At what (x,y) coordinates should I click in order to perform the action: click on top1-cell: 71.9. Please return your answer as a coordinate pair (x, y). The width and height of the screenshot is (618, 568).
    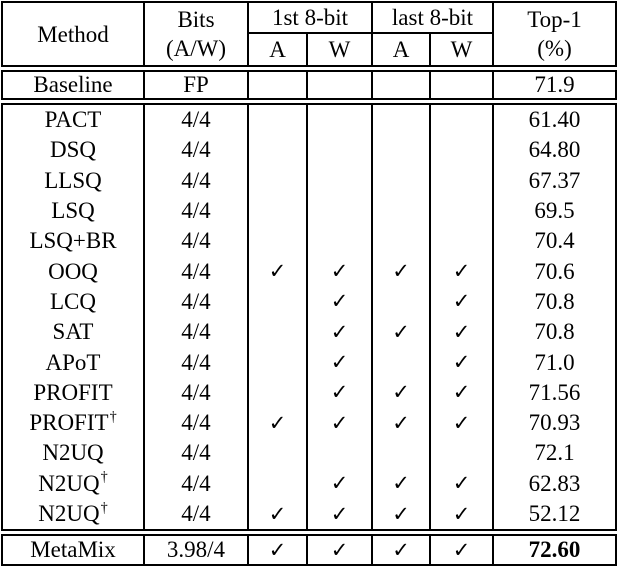
    Looking at the image, I should click on (553, 85).